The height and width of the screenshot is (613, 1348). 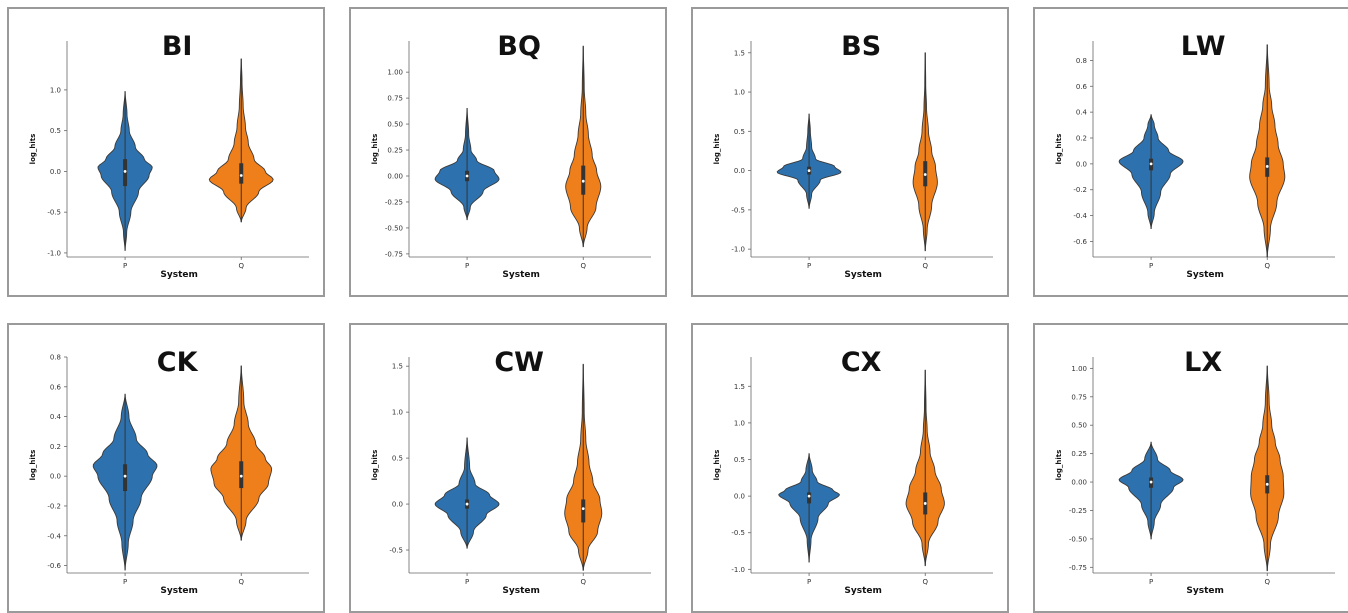 What do you see at coordinates (1203, 46) in the screenshot?
I see `chart-title: LW` at bounding box center [1203, 46].